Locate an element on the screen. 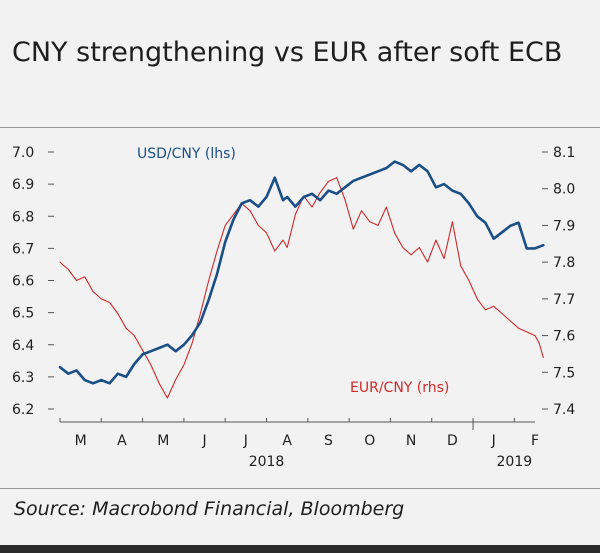 This screenshot has height=553, width=600. left-tick-label: 6.6 is located at coordinates (23, 282).